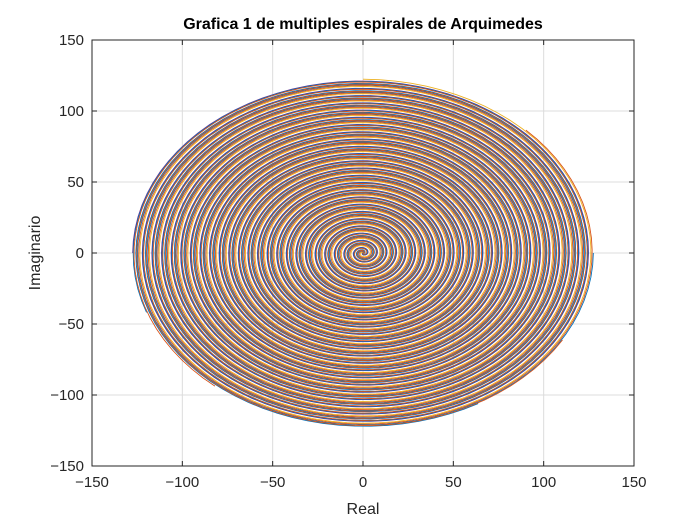  I want to click on y-tick-label: −150, so click(67, 466).